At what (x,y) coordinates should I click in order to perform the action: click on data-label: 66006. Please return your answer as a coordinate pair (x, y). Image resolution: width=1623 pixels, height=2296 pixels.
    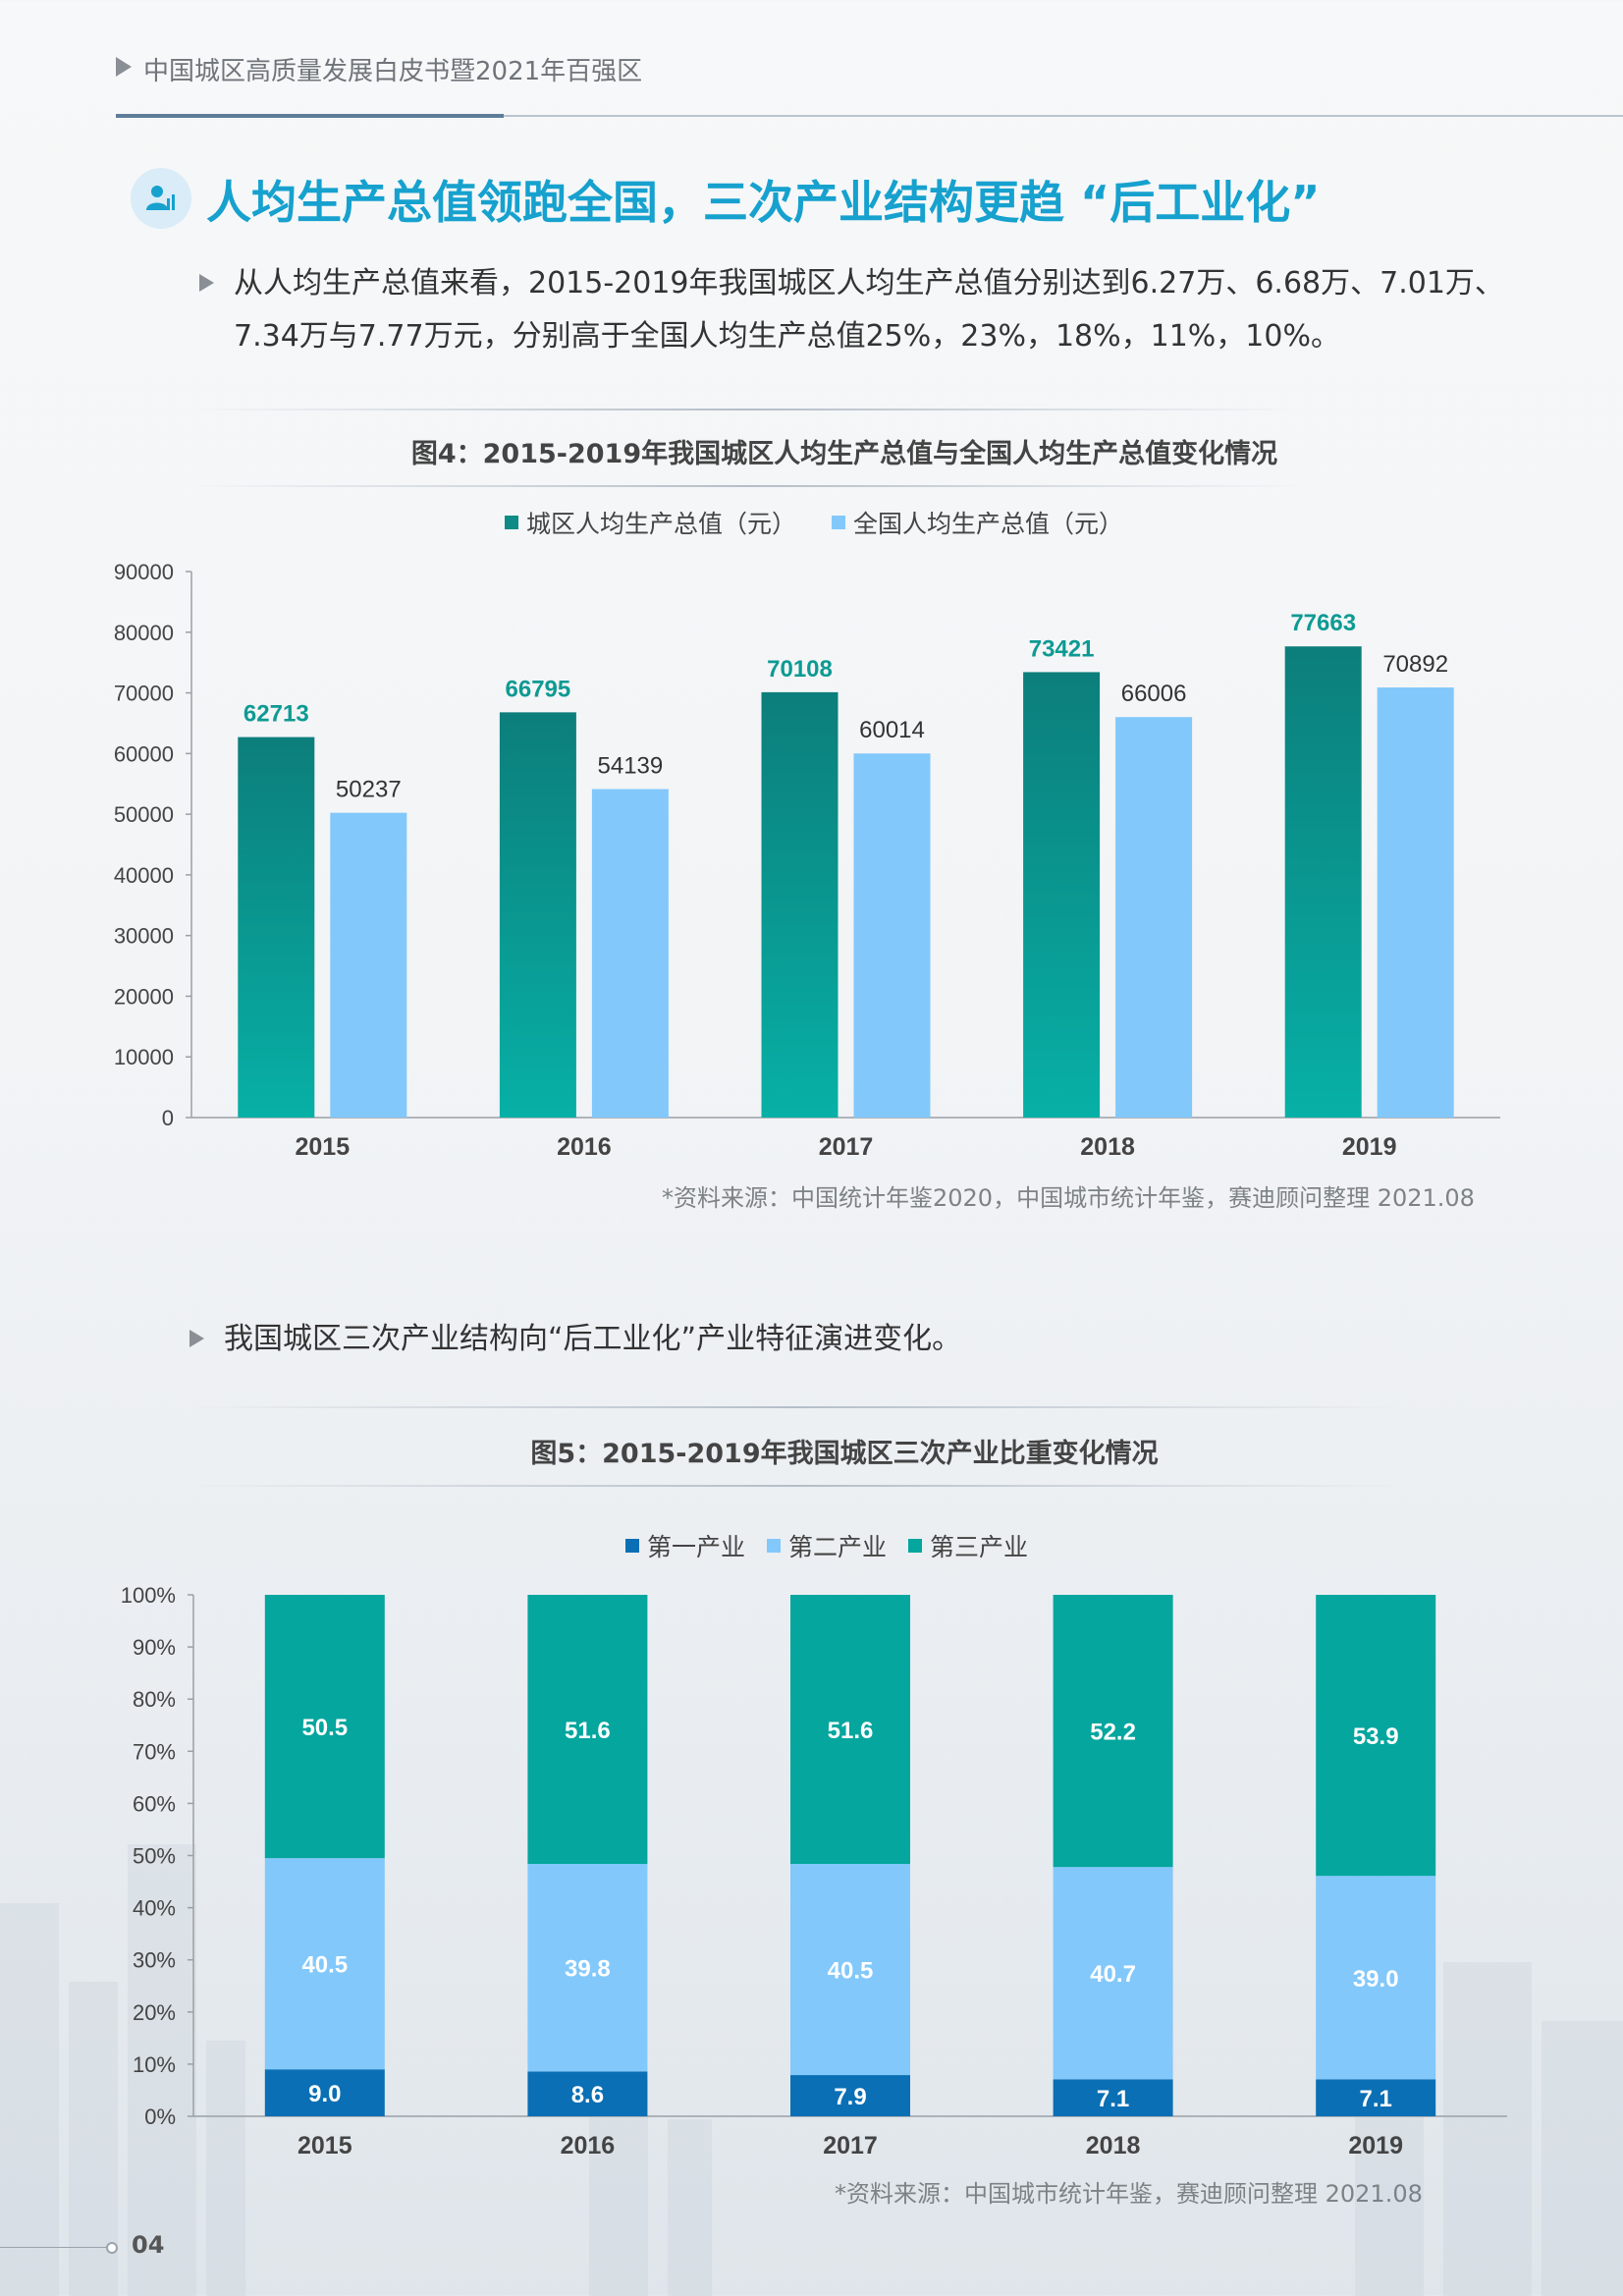
    Looking at the image, I should click on (1154, 694).